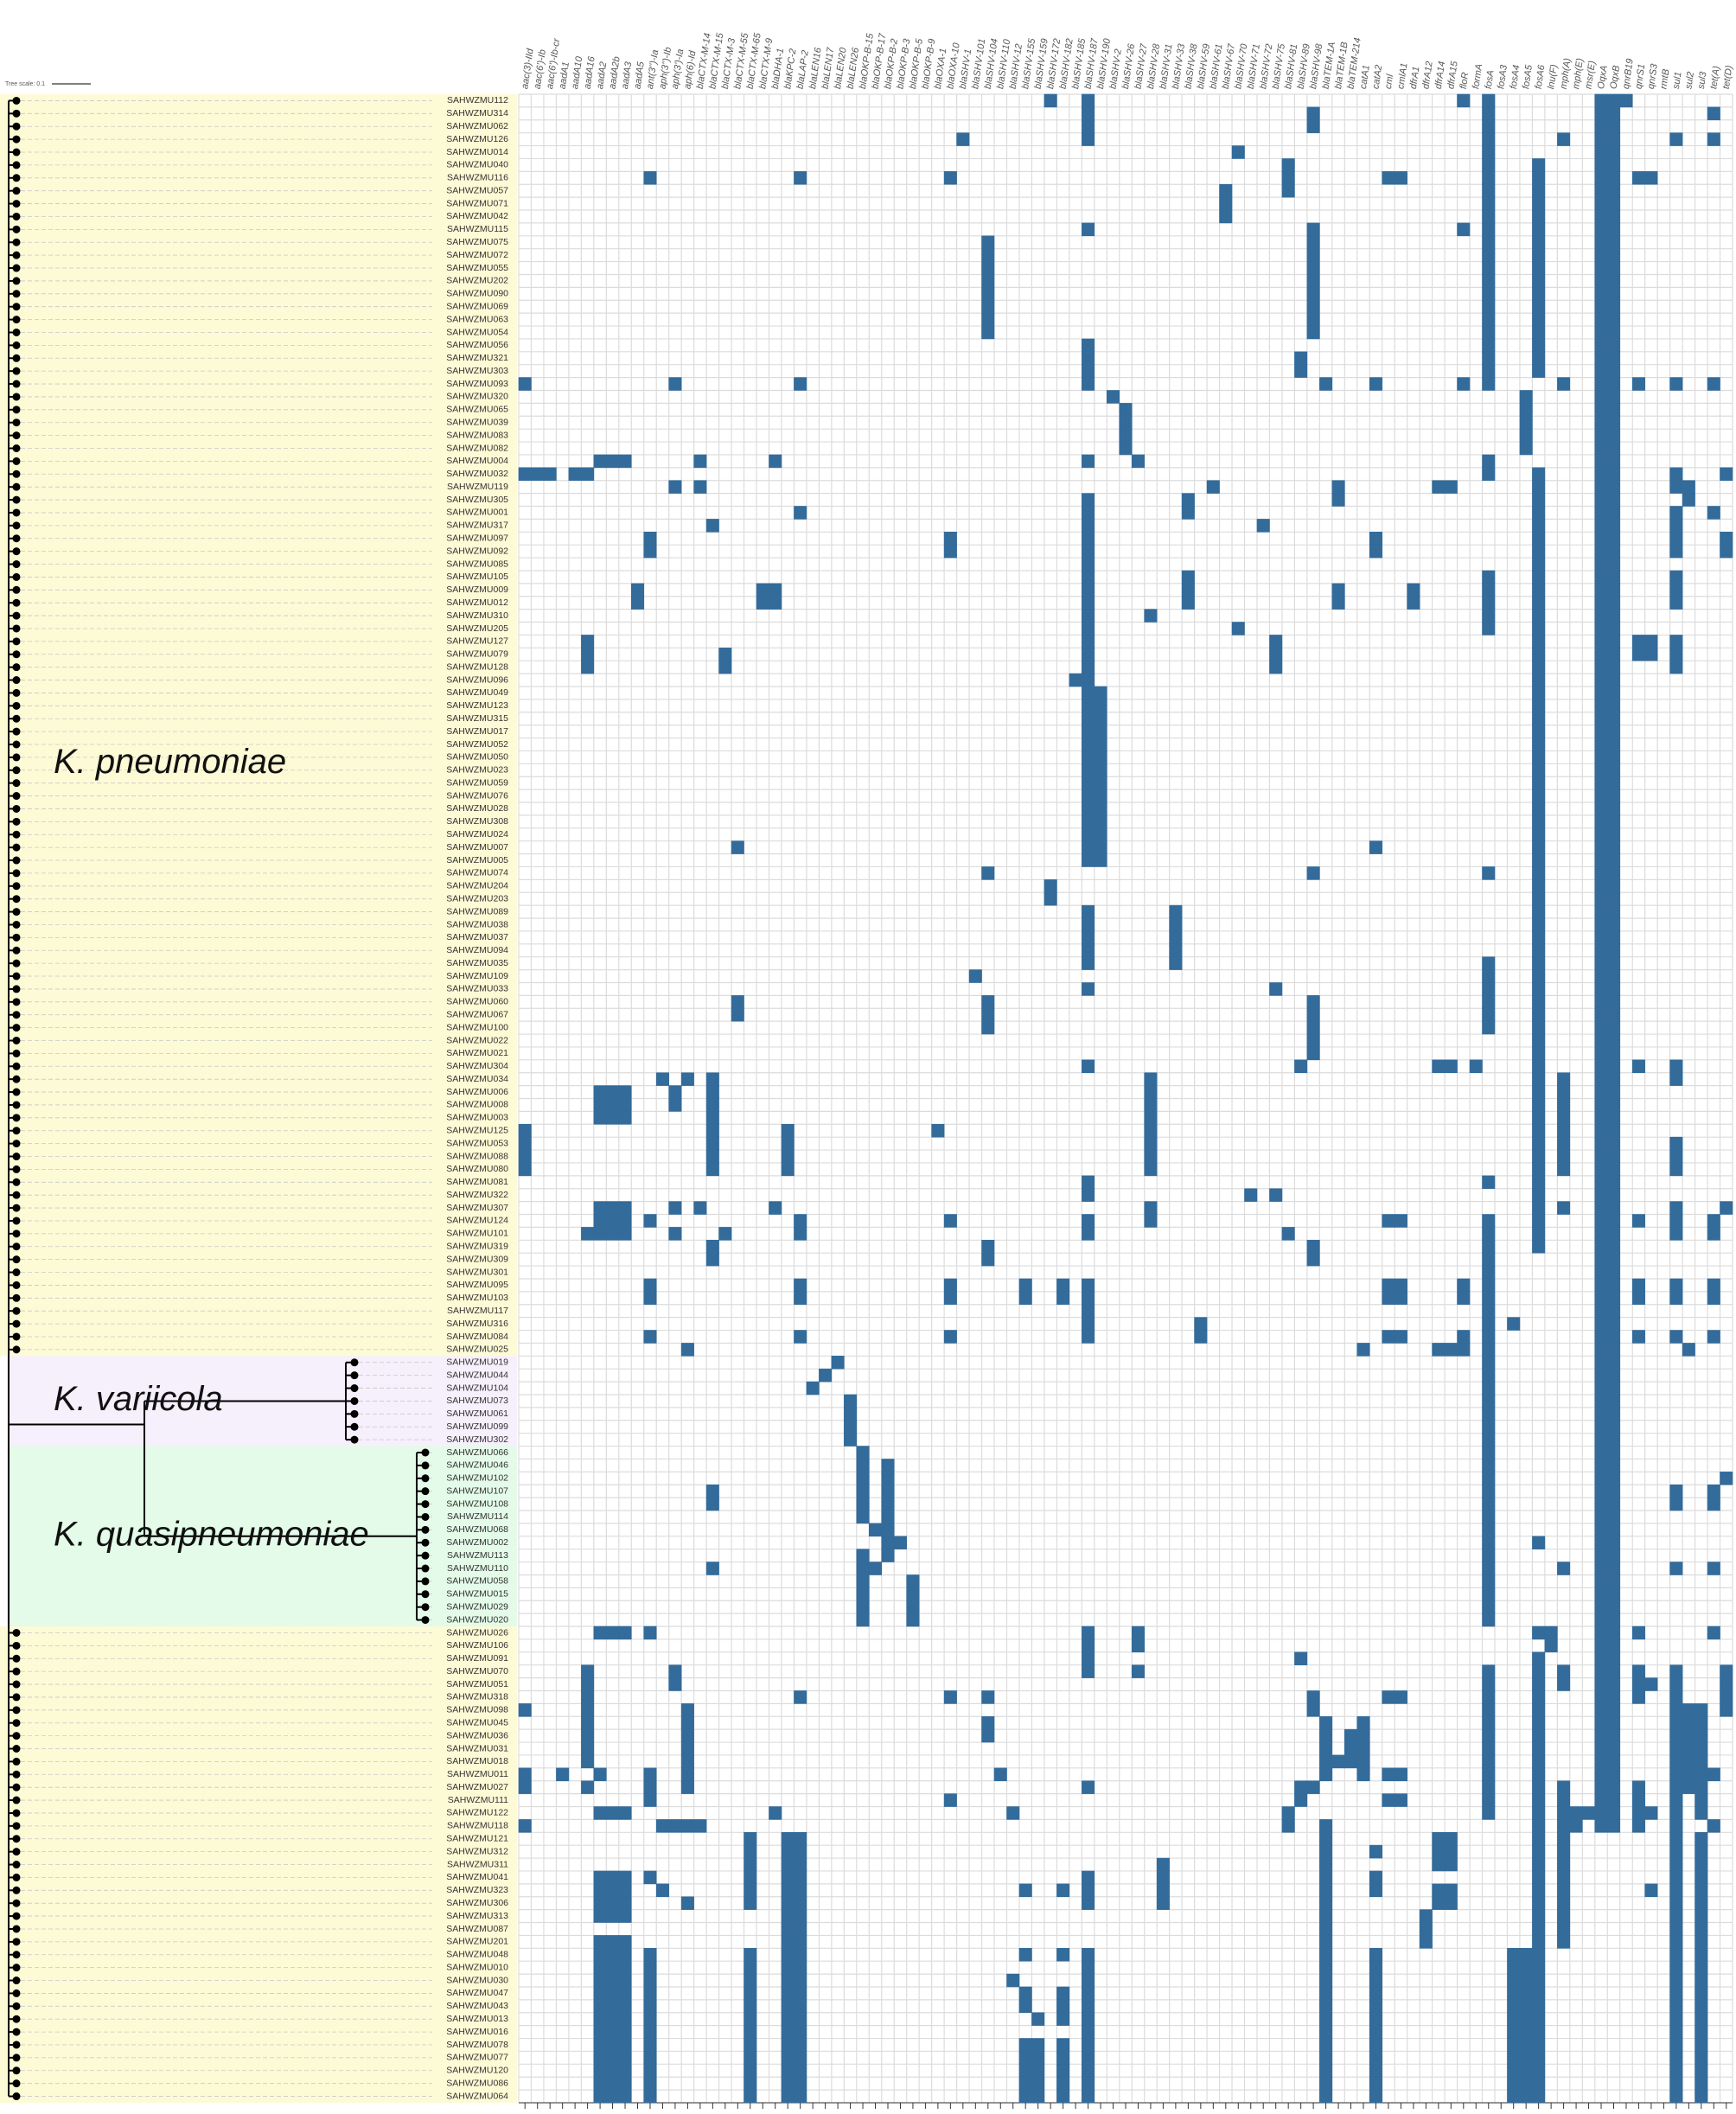 This screenshot has width=1736, height=2114. What do you see at coordinates (477, 1748) in the screenshot?
I see `sample-label: SAHWZMU031` at bounding box center [477, 1748].